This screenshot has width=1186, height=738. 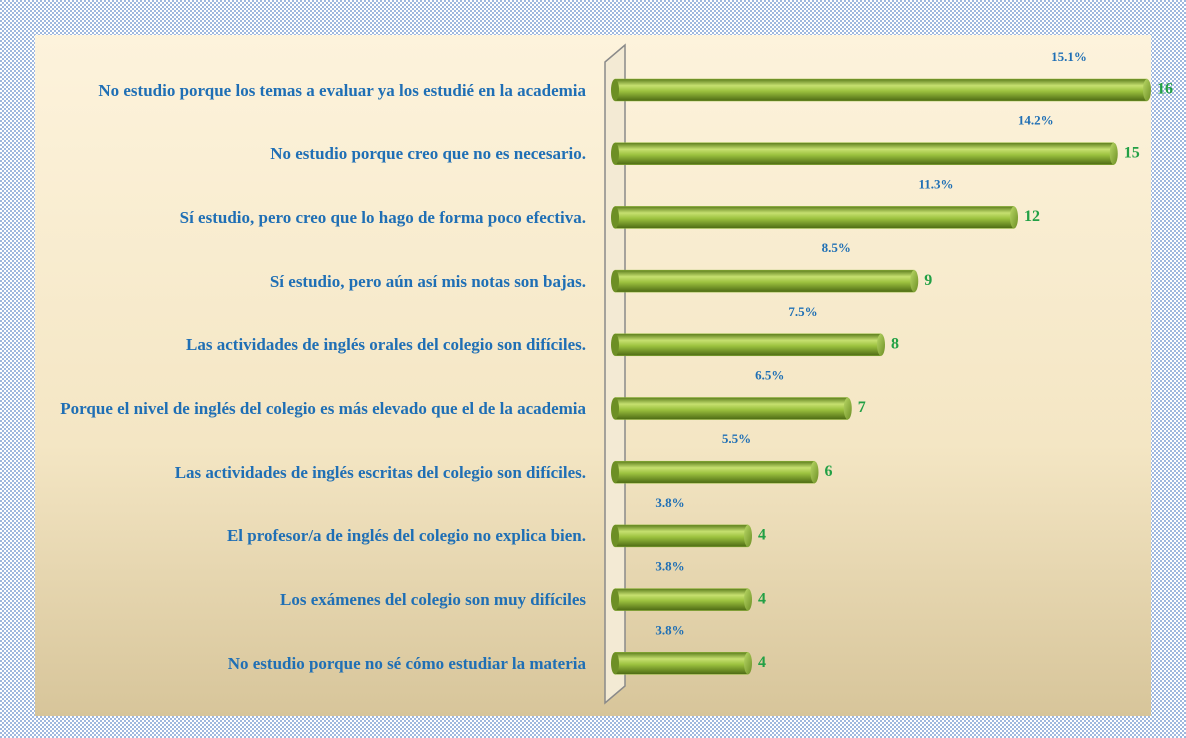 I want to click on value-label: 8, so click(x=895, y=343).